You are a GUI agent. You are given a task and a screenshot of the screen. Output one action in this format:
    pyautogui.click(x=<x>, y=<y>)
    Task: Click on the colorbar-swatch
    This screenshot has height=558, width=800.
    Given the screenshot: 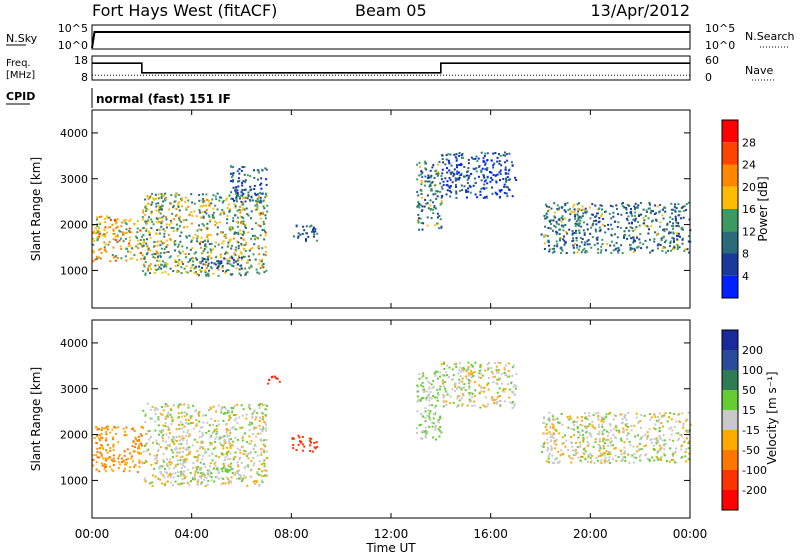 What is the action you would take?
    pyautogui.click(x=730, y=197)
    